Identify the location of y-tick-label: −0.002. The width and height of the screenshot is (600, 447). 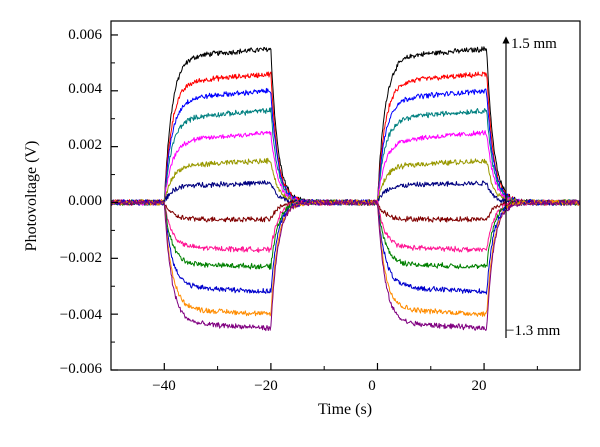
(81, 258).